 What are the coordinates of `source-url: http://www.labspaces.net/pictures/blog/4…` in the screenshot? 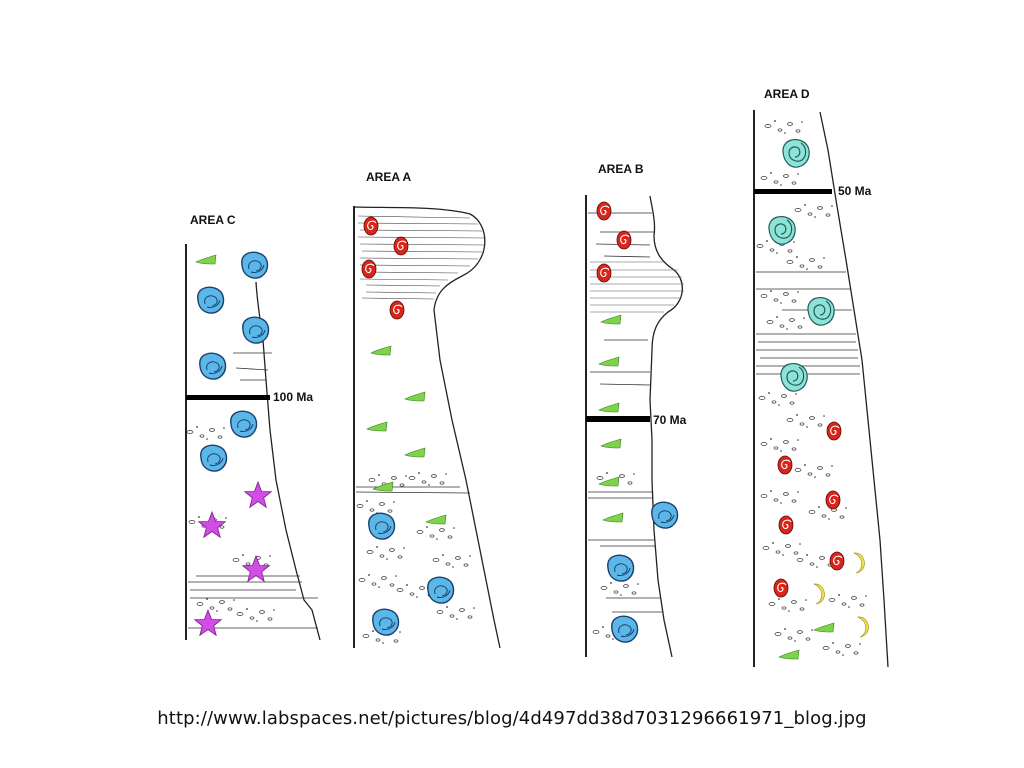 It's located at (512, 718).